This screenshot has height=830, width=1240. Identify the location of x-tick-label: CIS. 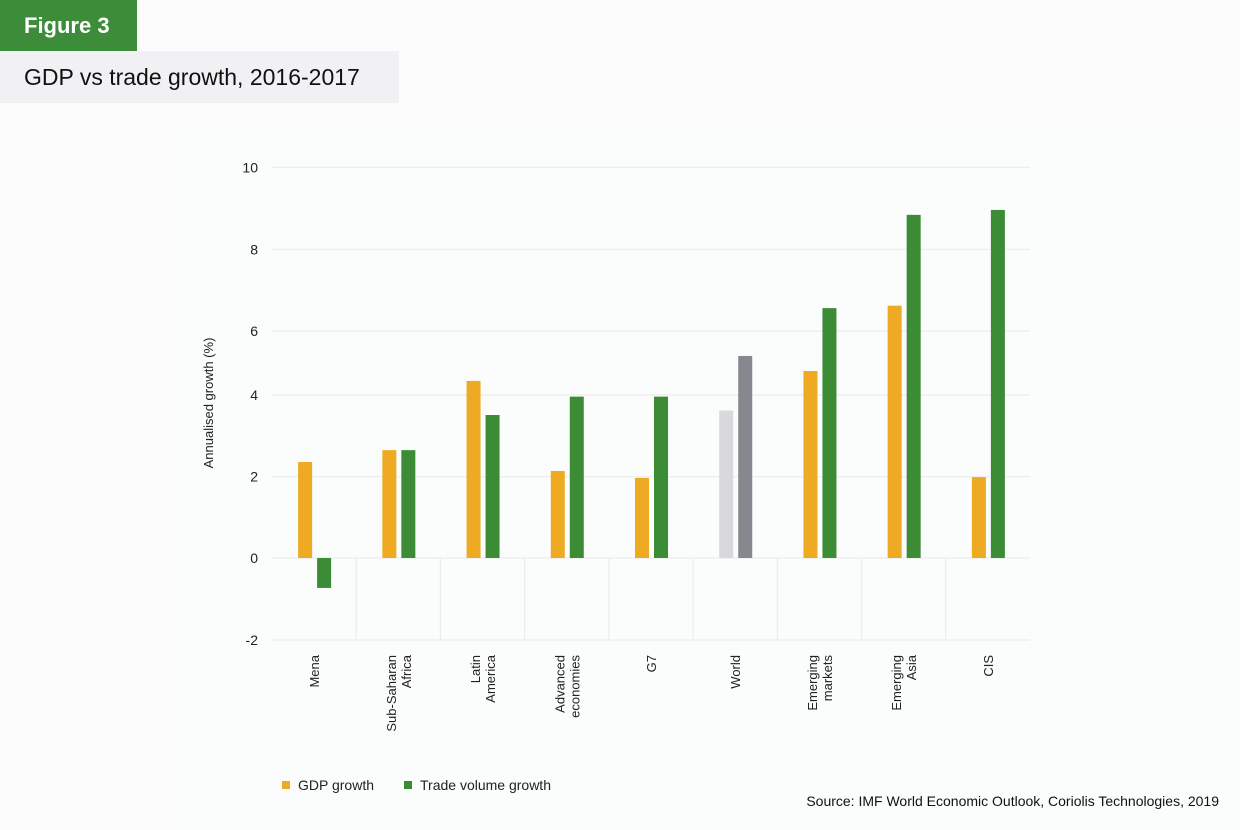
(988, 666).